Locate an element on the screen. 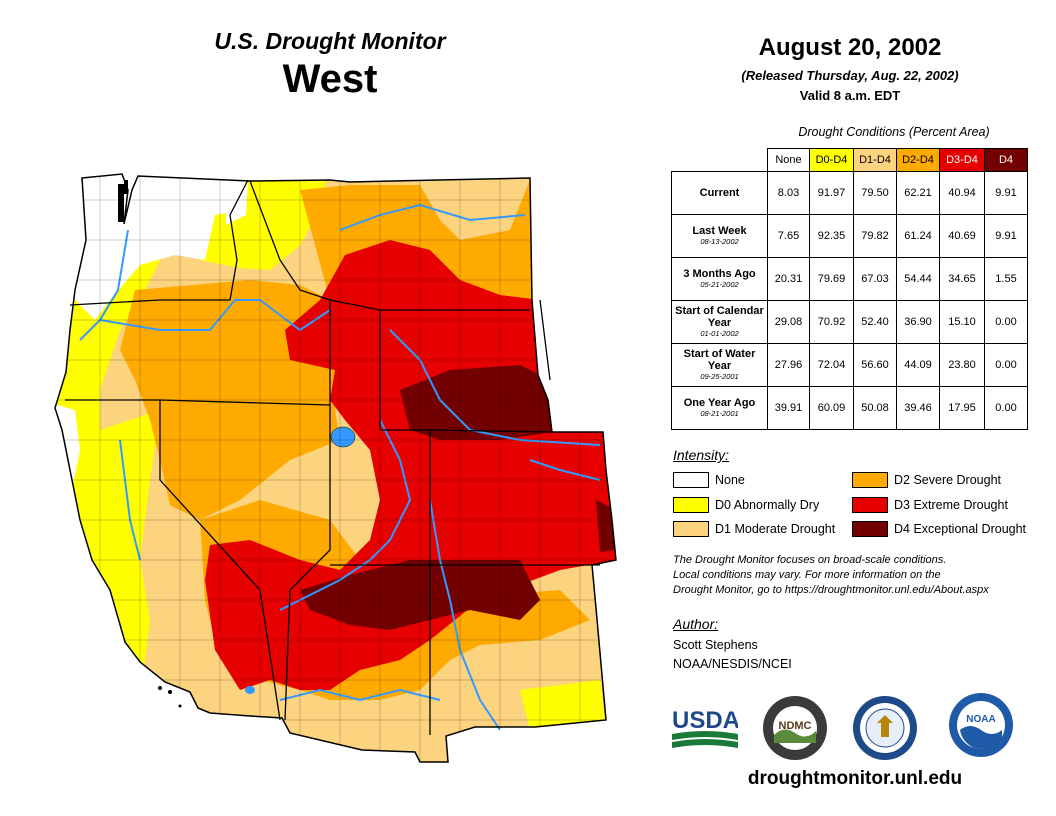  cell-value: 67.03 is located at coordinates (875, 279).